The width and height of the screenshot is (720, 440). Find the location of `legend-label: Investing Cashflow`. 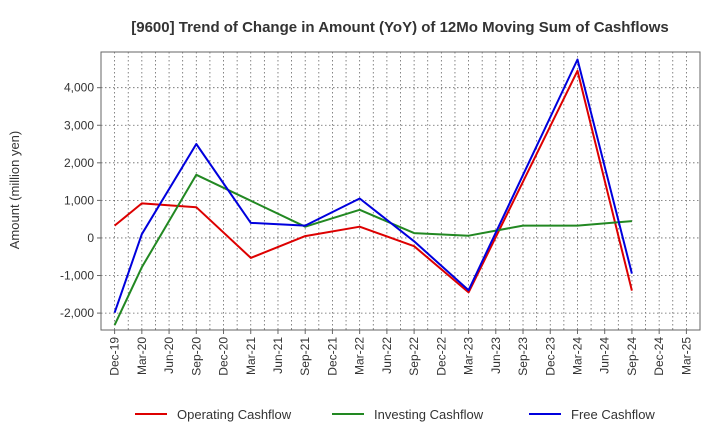

legend-label: Investing Cashflow is located at coordinates (429, 414).